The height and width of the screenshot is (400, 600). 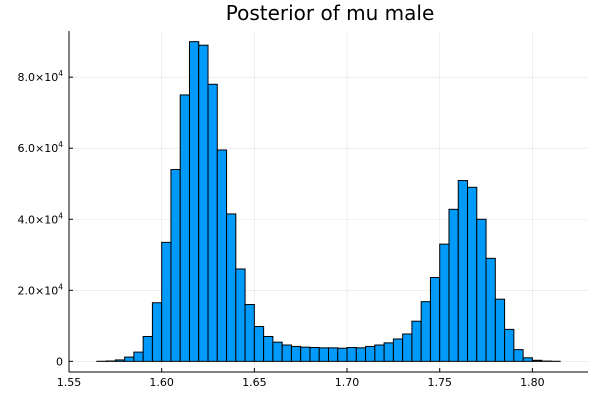 What do you see at coordinates (59, 361) in the screenshot?
I see `y-tick-label: 0` at bounding box center [59, 361].